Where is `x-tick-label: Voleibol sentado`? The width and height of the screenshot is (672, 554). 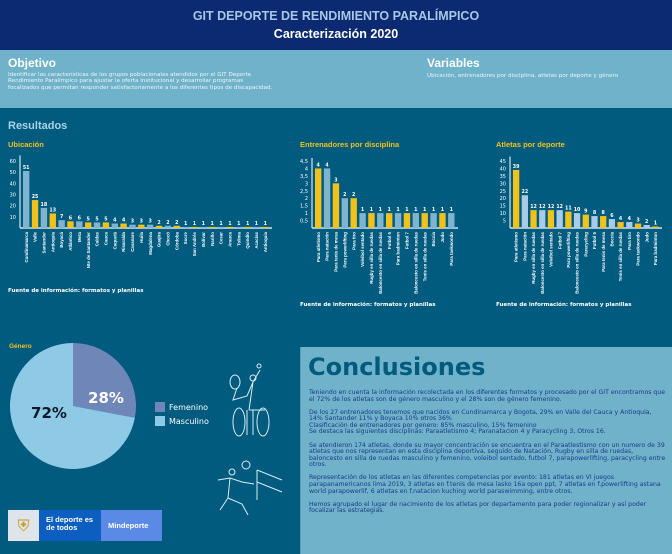 x-tick-label: Voleibol sentado is located at coordinates (362, 249).